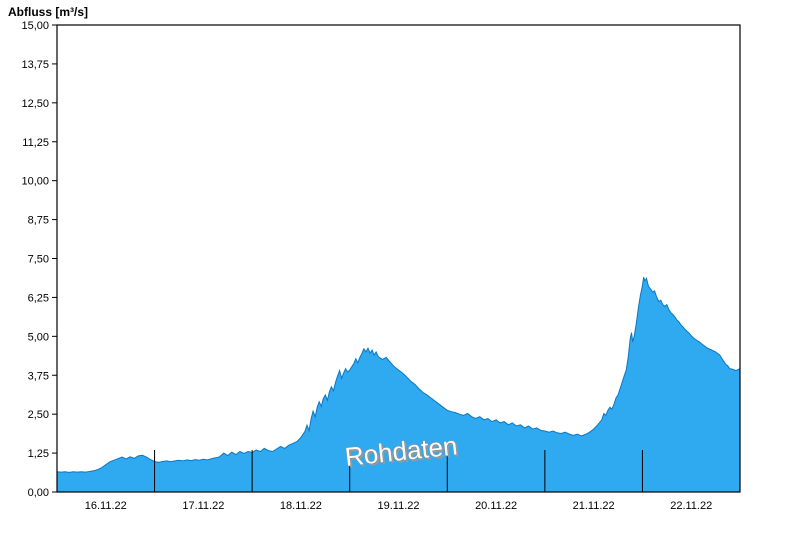  Describe the element at coordinates (38, 493) in the screenshot. I see `y-tick-label: 0,00` at that location.